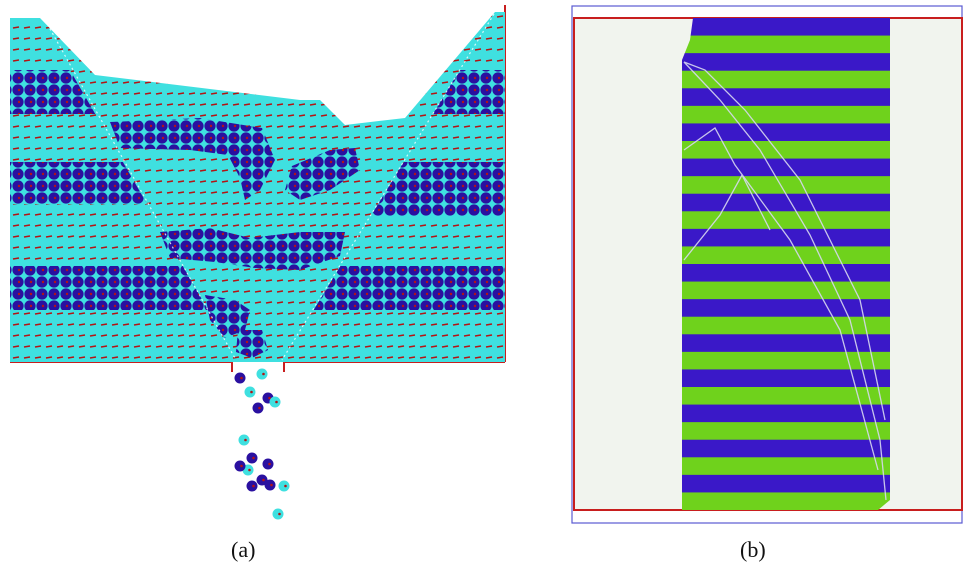 The height and width of the screenshot is (567, 963). Describe the element at coordinates (243, 549) in the screenshot. I see `caption-a: (a)` at that location.